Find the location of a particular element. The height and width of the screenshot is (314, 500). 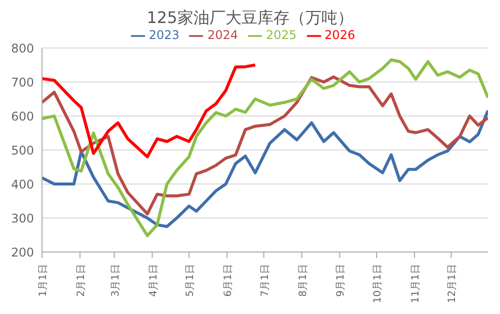

line-series is located at coordinates (149, 111).